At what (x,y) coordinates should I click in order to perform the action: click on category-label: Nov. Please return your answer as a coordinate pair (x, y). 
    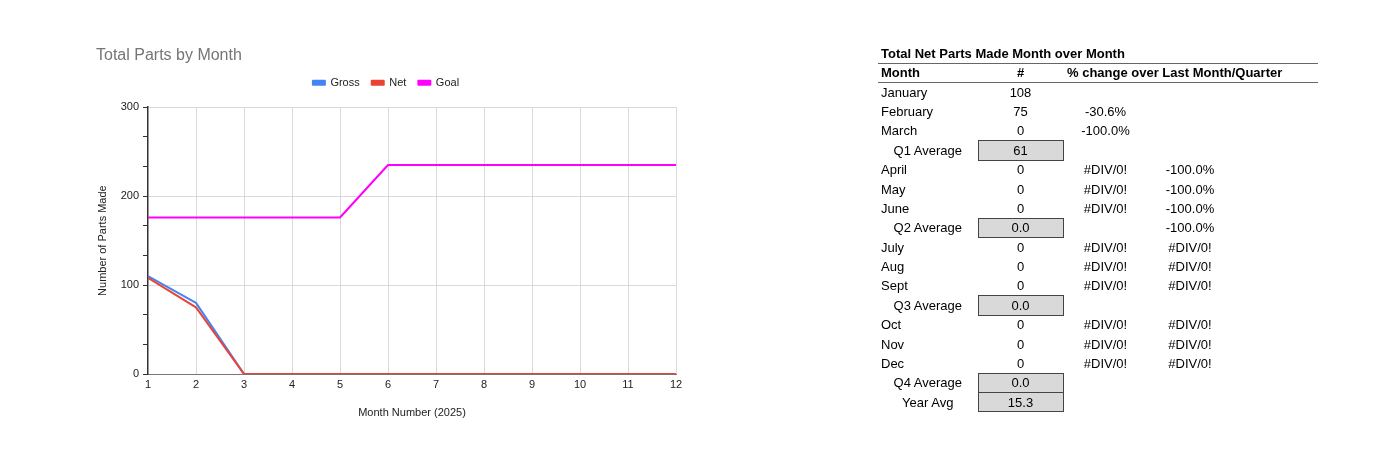
    Looking at the image, I should click on (893, 344).